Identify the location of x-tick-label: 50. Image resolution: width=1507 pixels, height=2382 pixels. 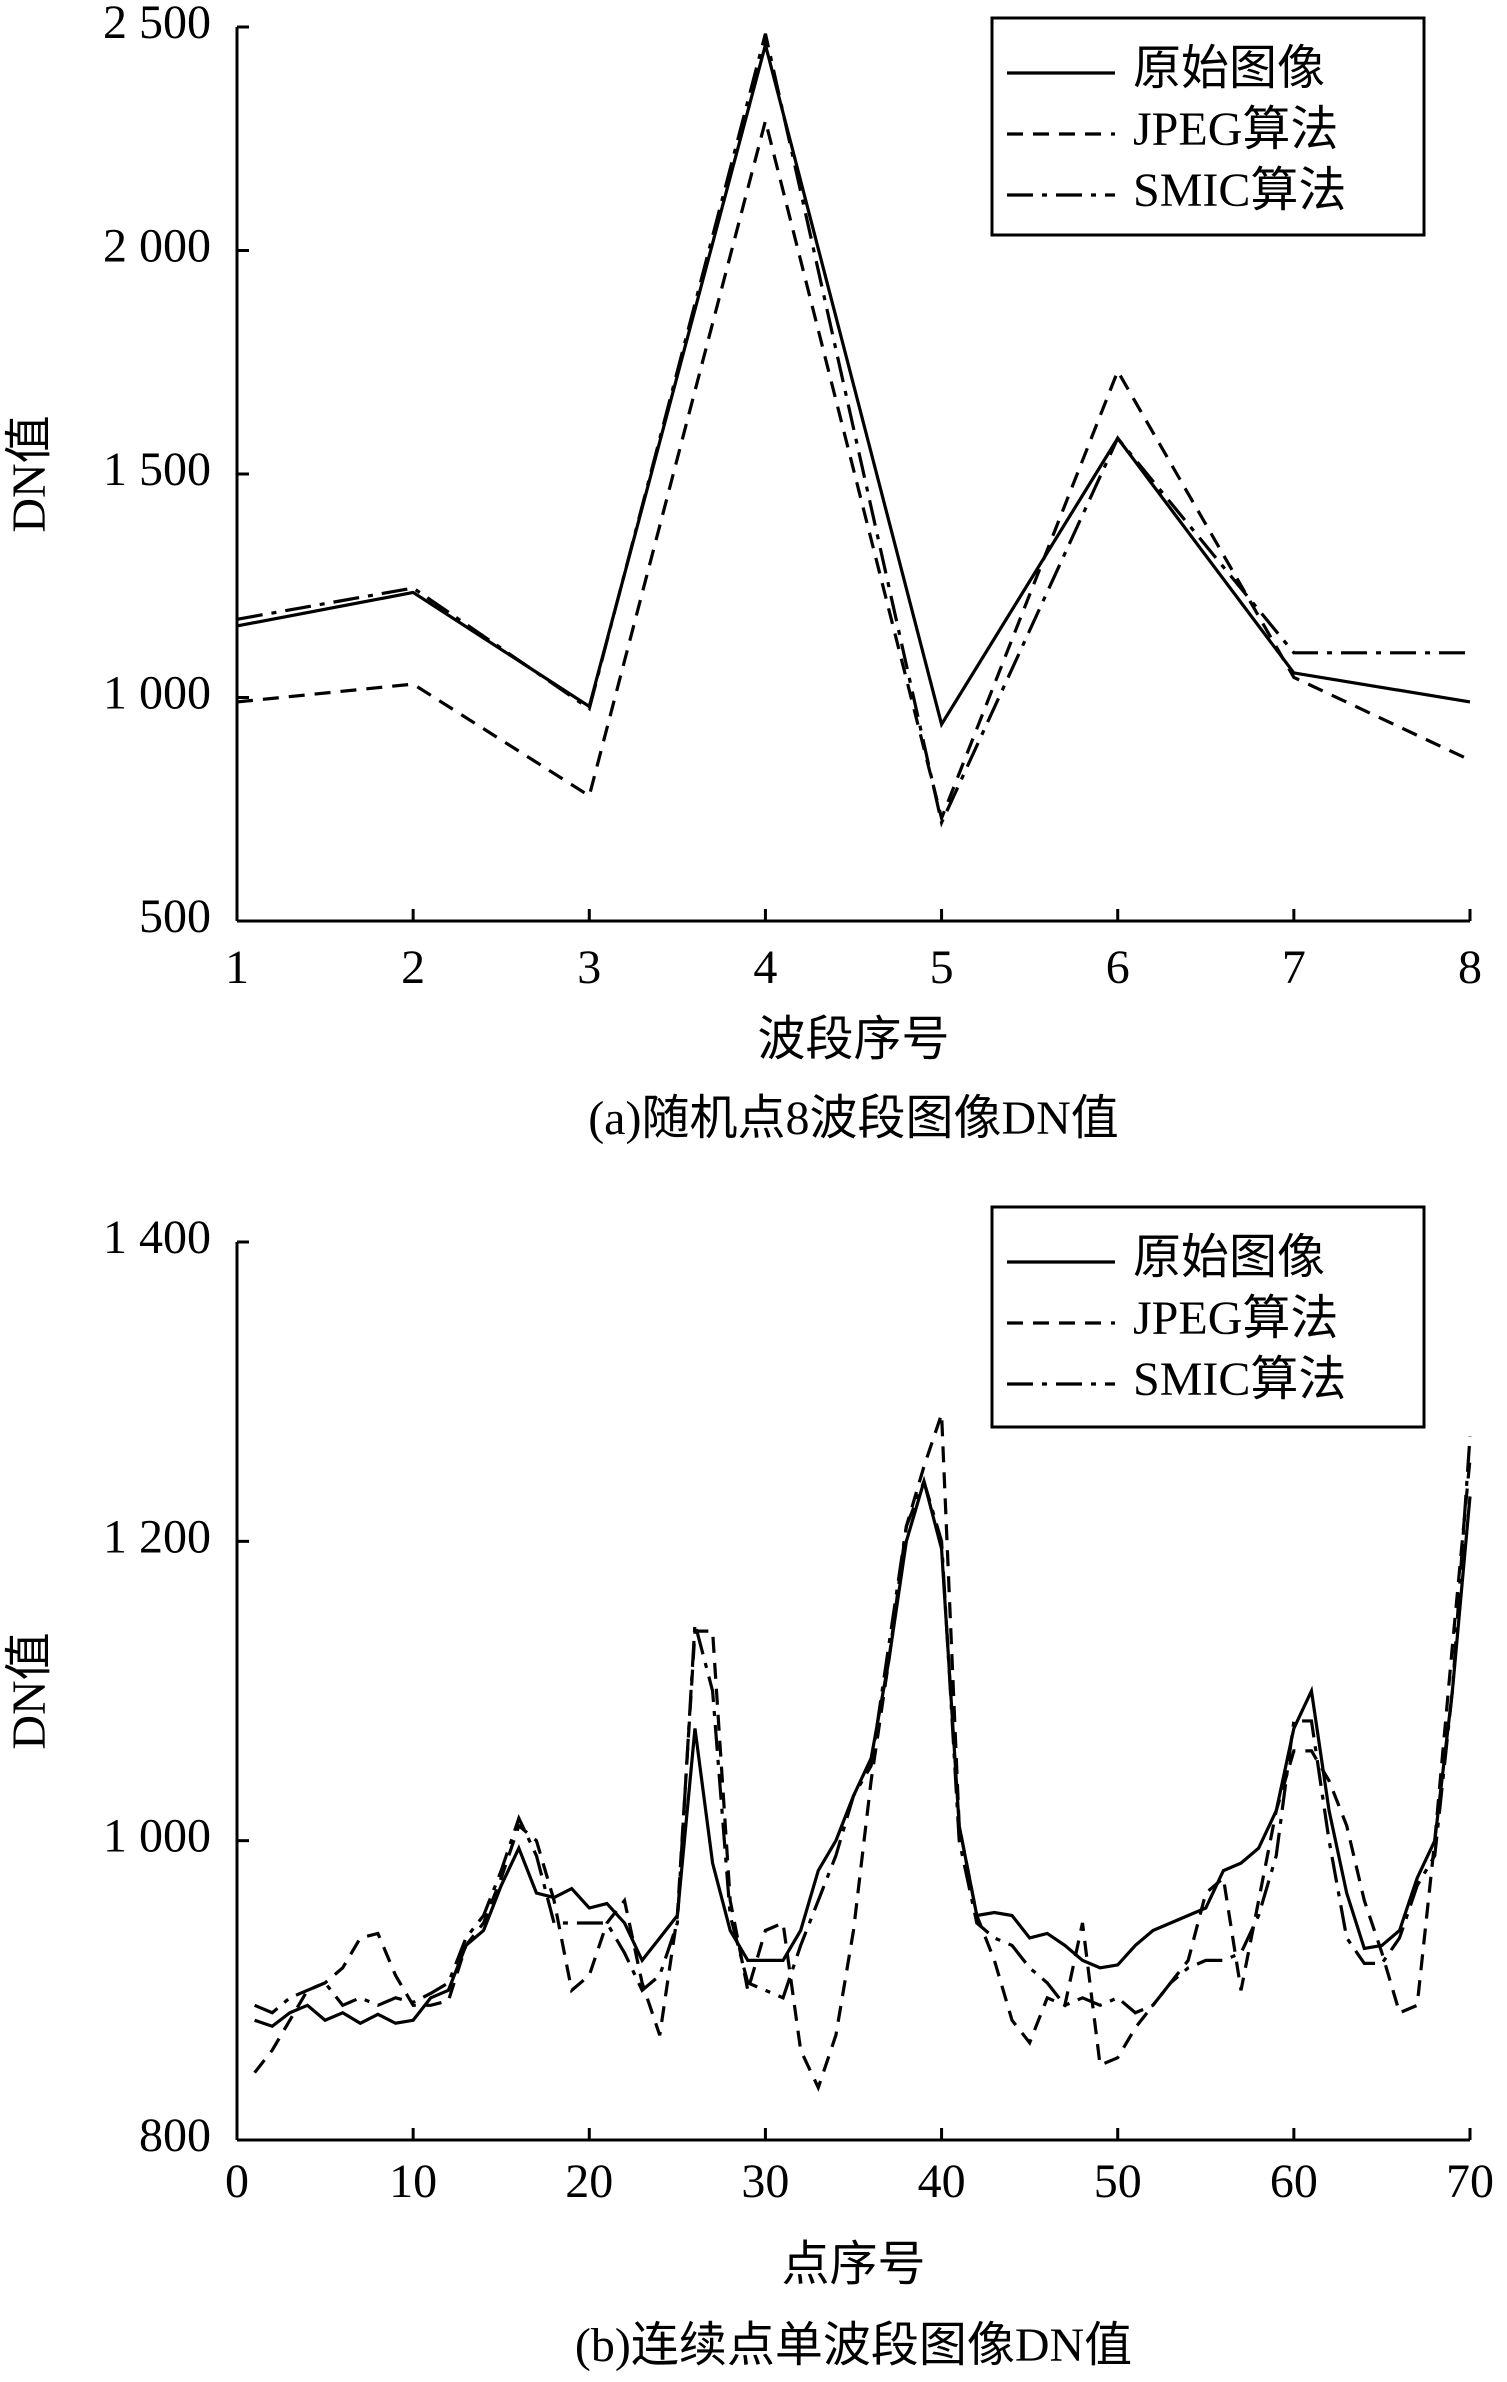
(1118, 2181).